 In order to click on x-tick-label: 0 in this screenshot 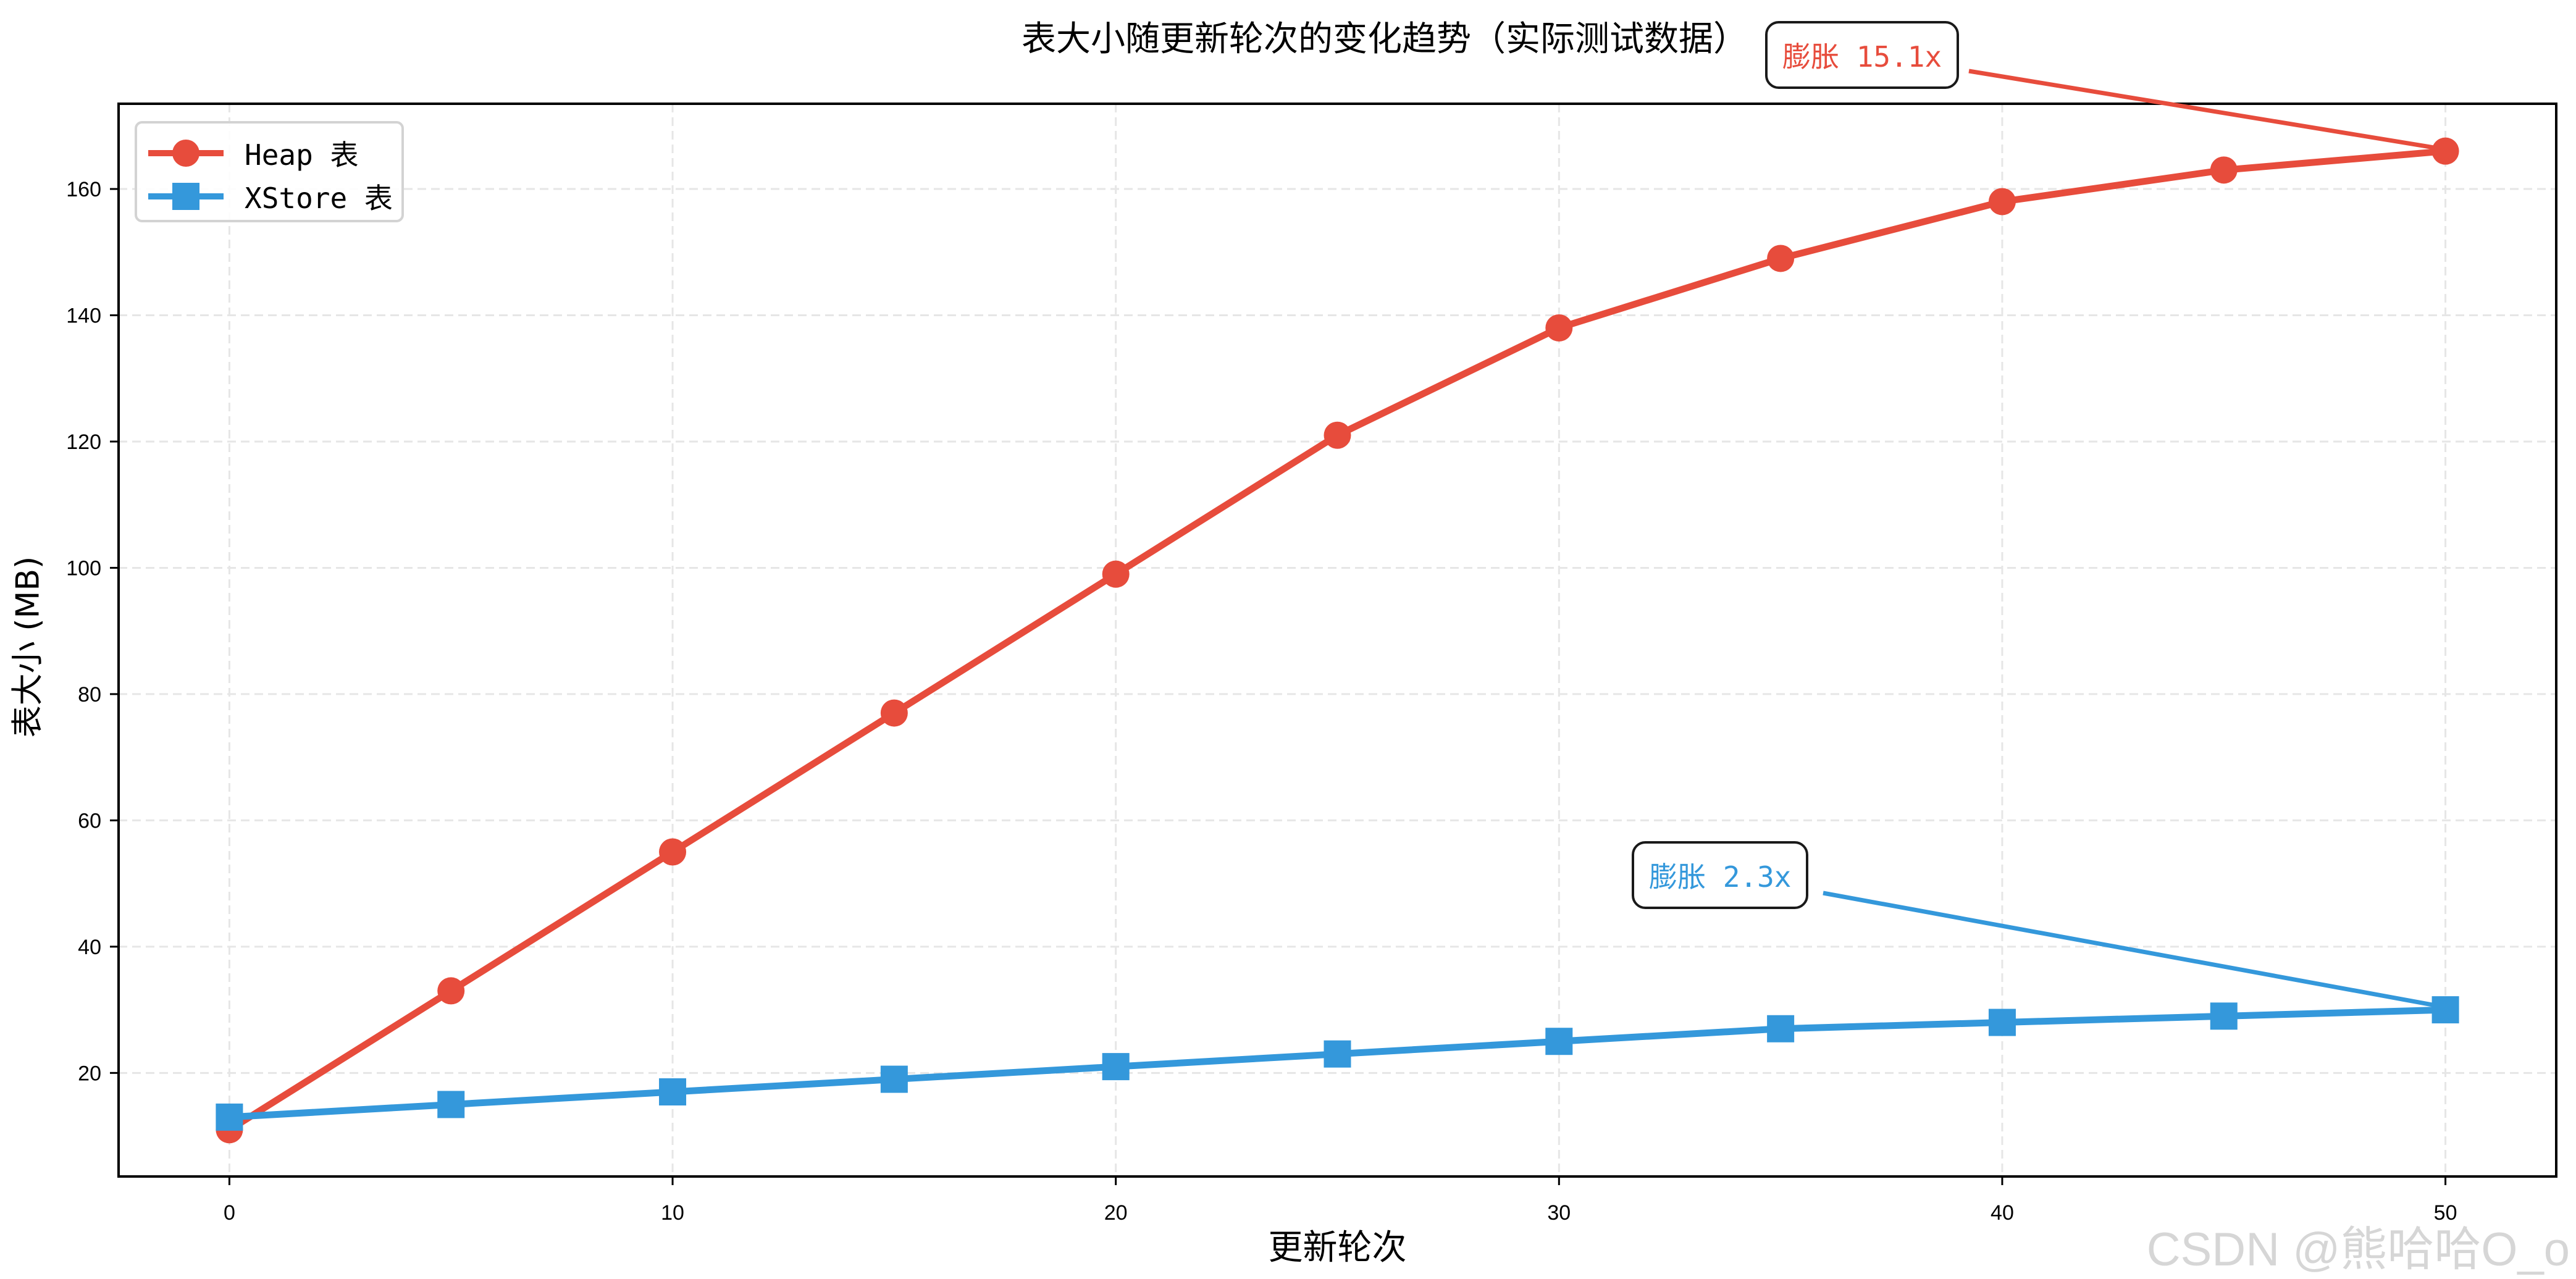, I will do `click(229, 1213)`.